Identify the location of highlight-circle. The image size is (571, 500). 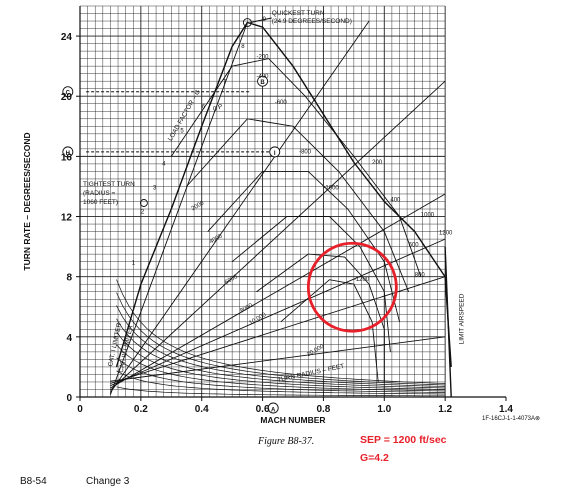
(352, 287).